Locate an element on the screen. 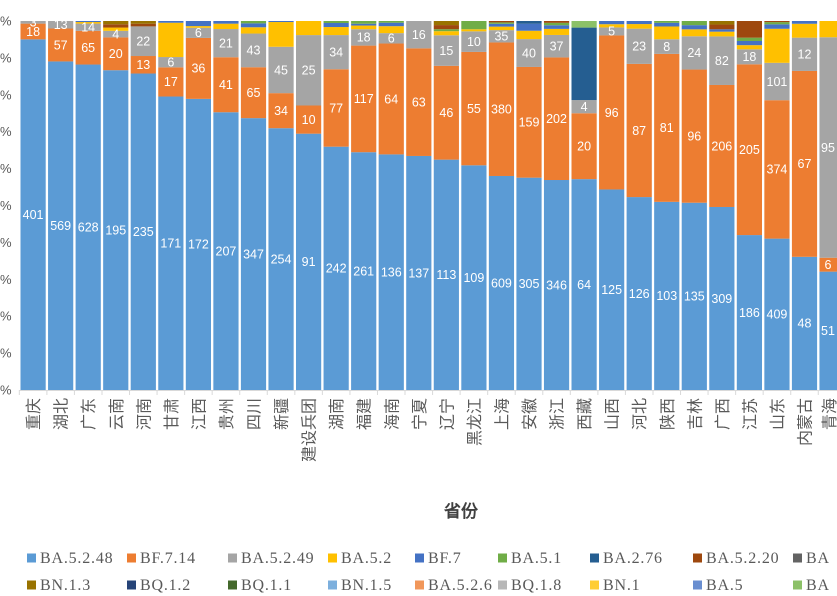 This screenshot has width=837, height=596. x-tick-label-6: 江西 is located at coordinates (198, 414).